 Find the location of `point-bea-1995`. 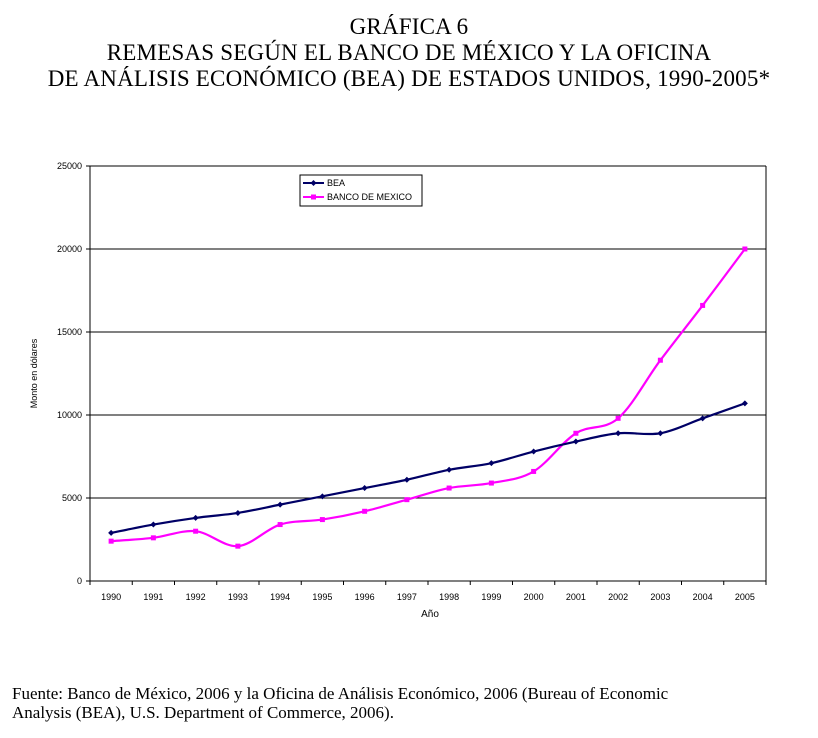

point-bea-1995 is located at coordinates (322, 496).